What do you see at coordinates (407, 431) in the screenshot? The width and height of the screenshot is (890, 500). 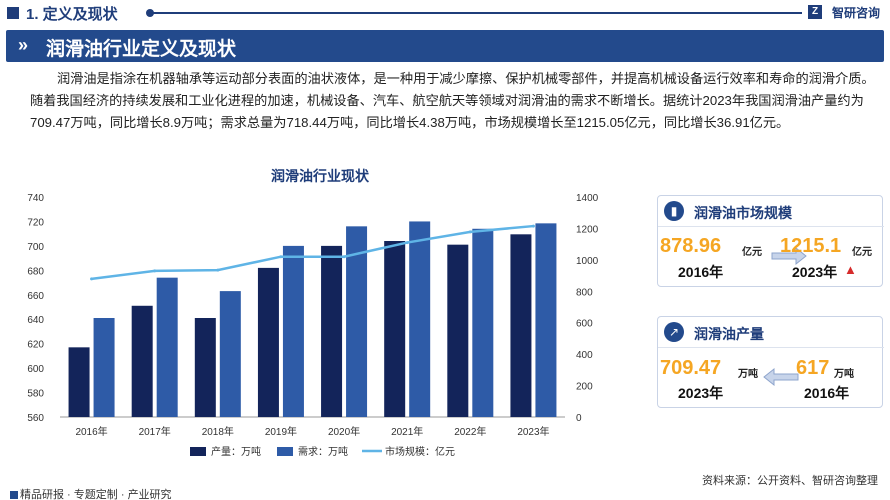 I see `x-tick-label: 2021年` at bounding box center [407, 431].